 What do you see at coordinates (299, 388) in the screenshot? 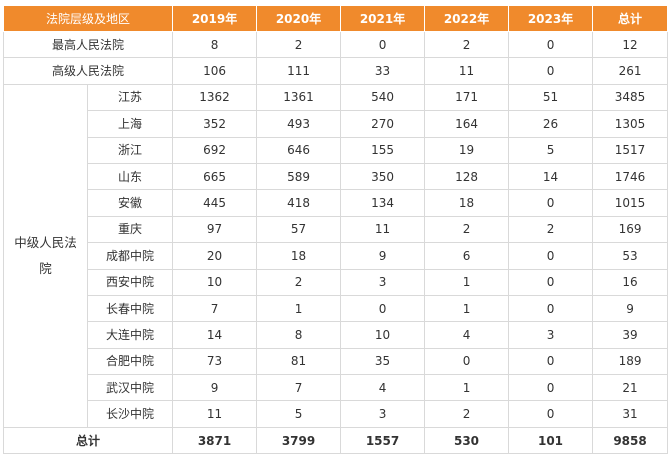
I see `value-cell: 7` at bounding box center [299, 388].